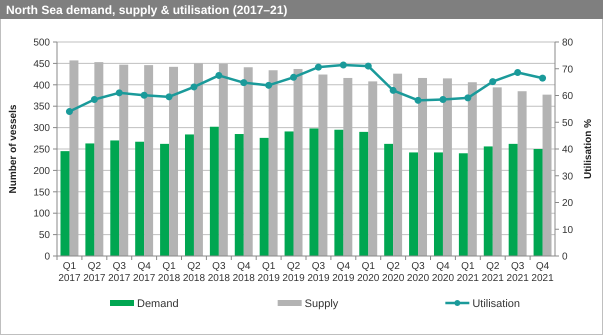 The image size is (603, 335). What do you see at coordinates (41, 150) in the screenshot?
I see `y-tick-label: 250` at bounding box center [41, 150].